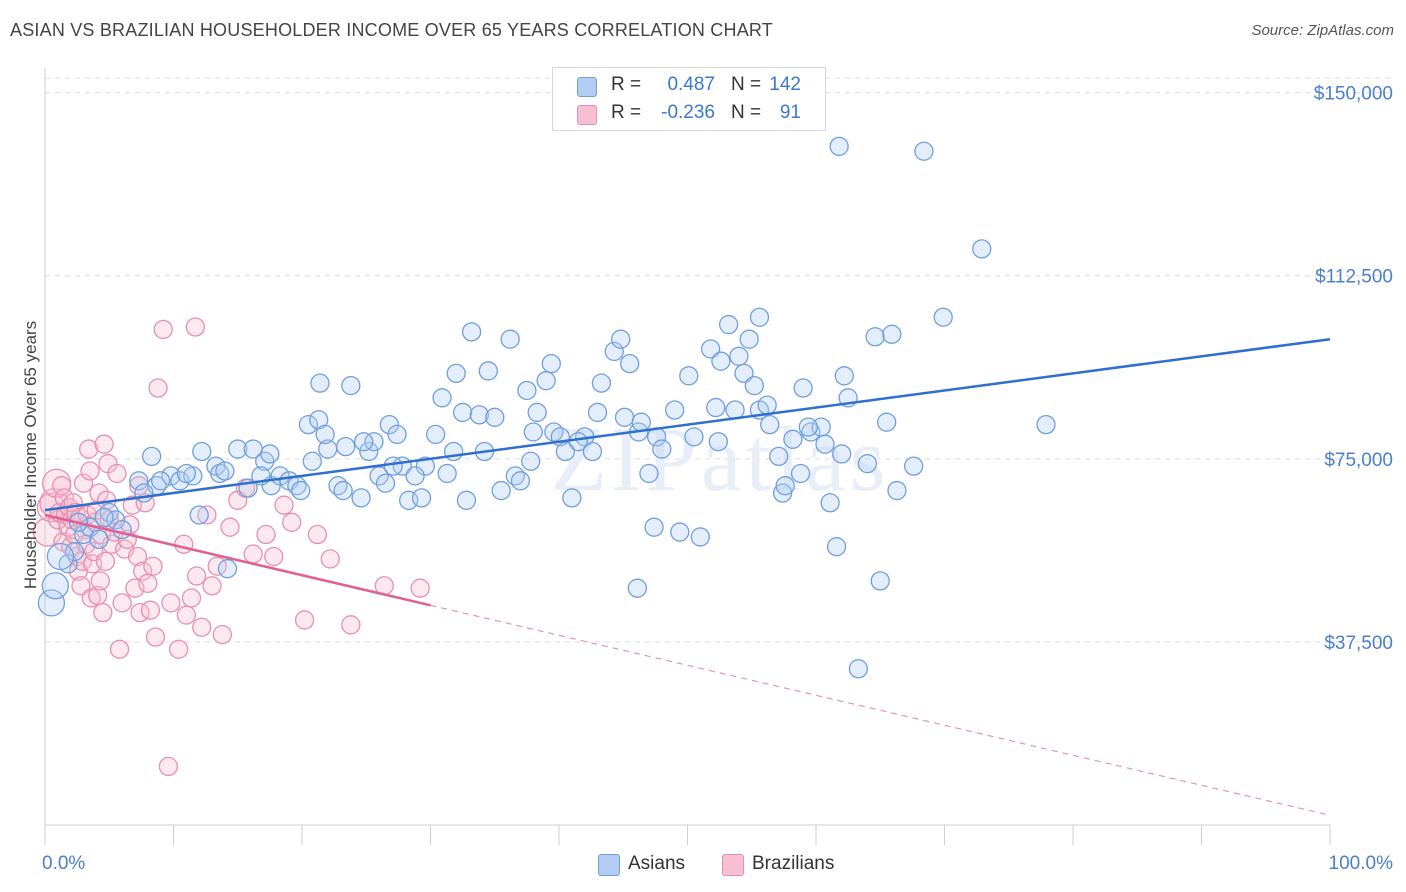 The width and height of the screenshot is (1406, 892). I want to click on brazilians-trend-line, so click(237, 560).